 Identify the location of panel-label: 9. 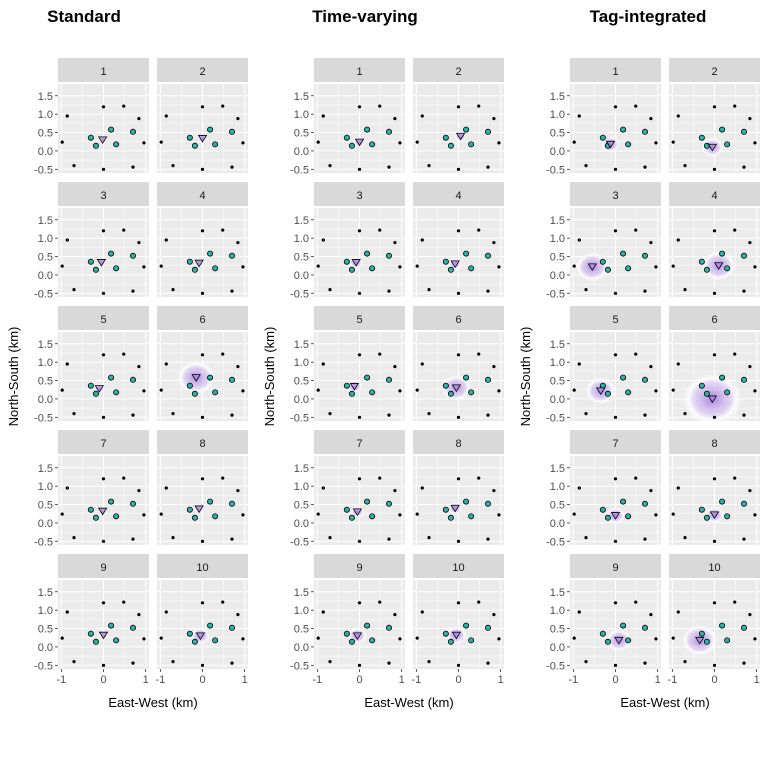
(359, 568).